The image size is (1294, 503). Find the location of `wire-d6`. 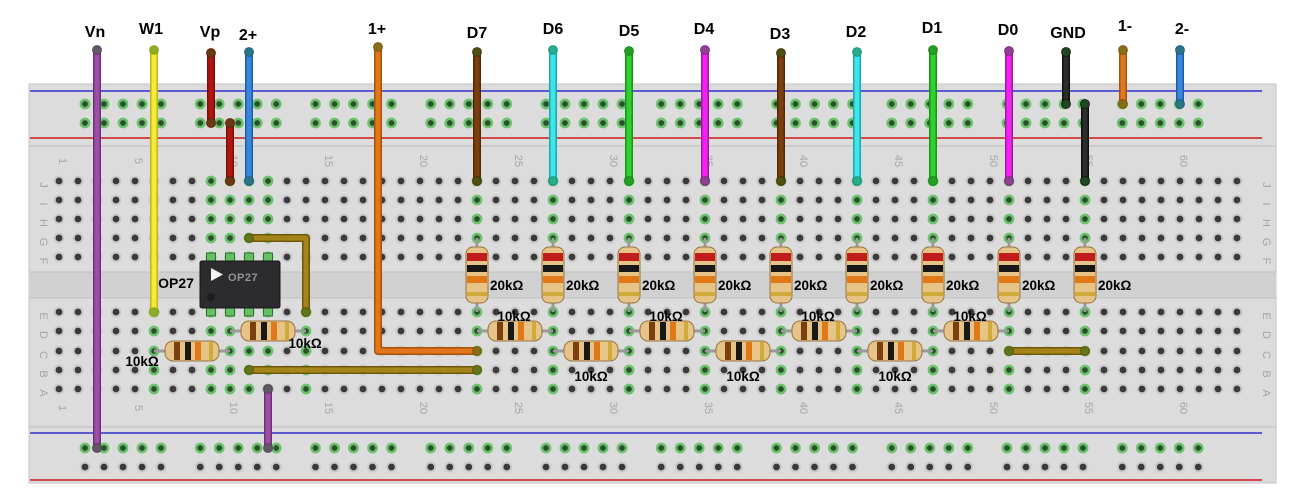

wire-d6 is located at coordinates (553, 115).